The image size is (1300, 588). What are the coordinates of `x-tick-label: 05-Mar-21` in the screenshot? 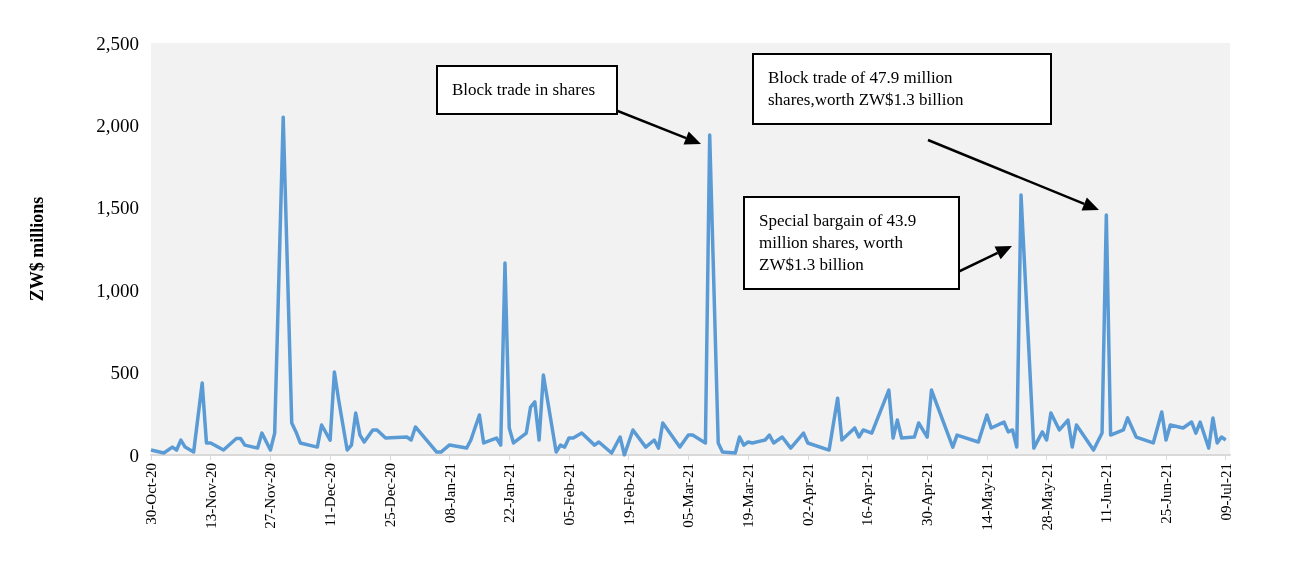 It's located at (688, 495).